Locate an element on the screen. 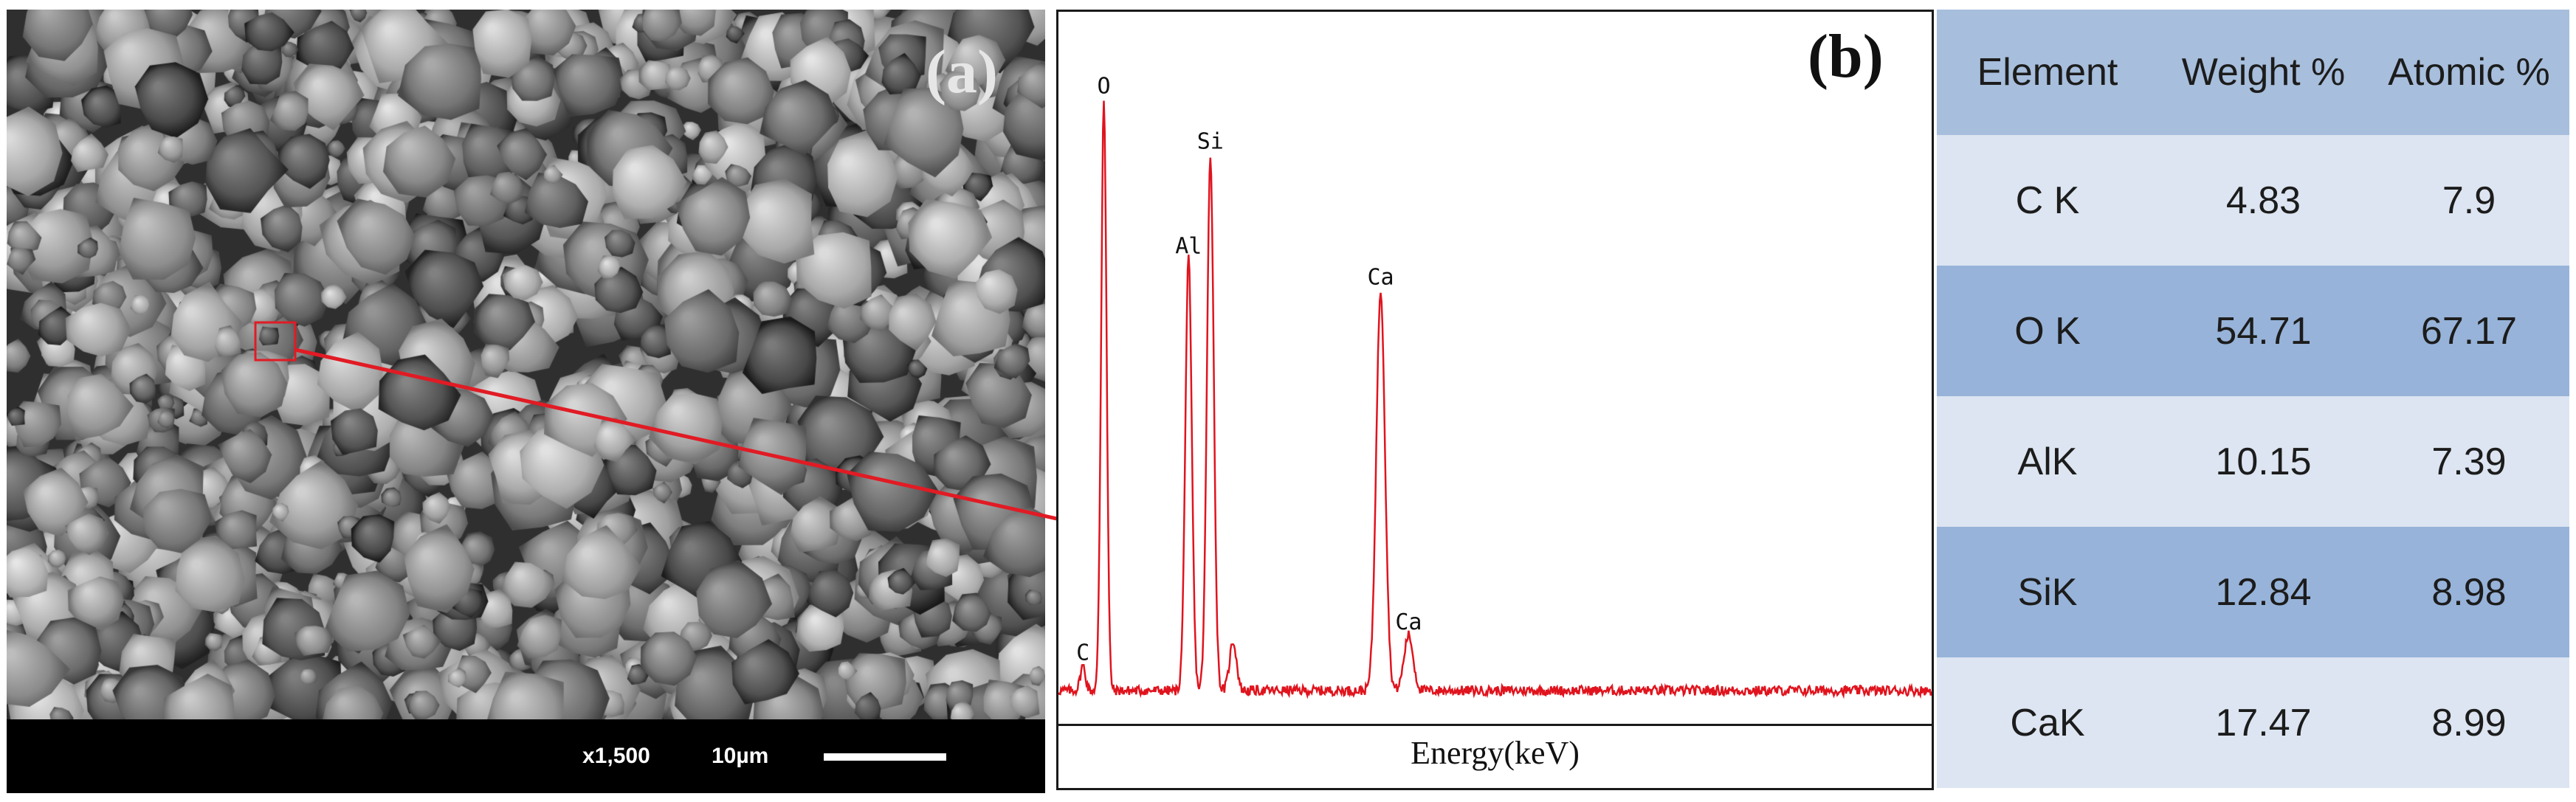 The width and height of the screenshot is (2576, 802). table-cell: 12.84 is located at coordinates (2263, 592).